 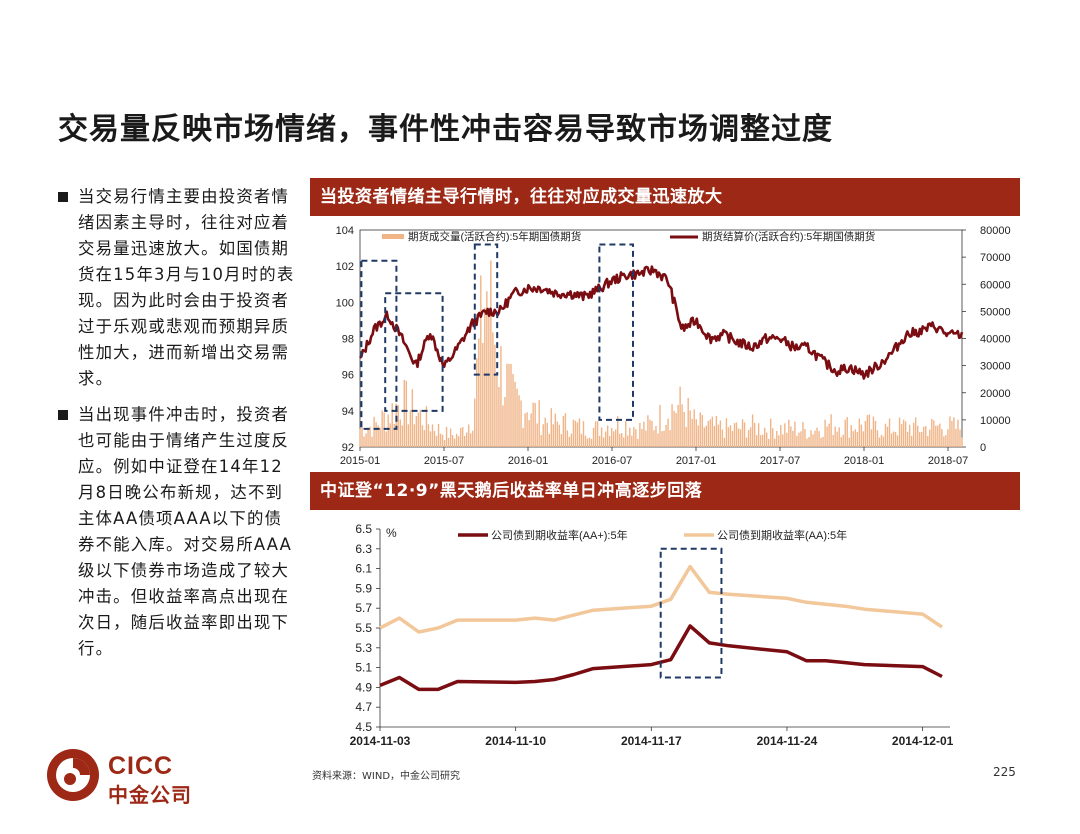 I want to click on y-tick-label: 4.5, so click(x=363, y=727).